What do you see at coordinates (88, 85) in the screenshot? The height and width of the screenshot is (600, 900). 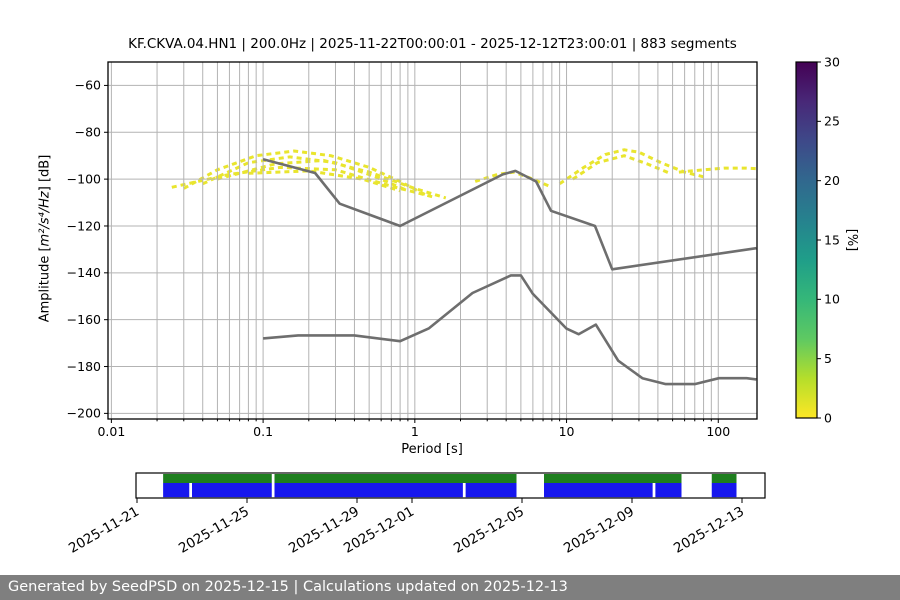 I see `y-tick-label: −60` at bounding box center [88, 85].